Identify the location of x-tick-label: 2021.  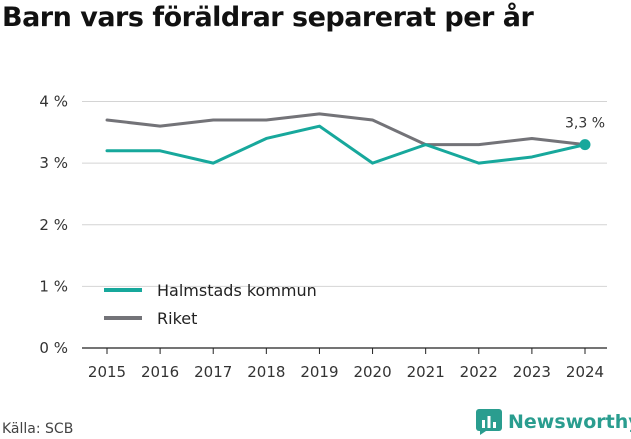
(426, 372).